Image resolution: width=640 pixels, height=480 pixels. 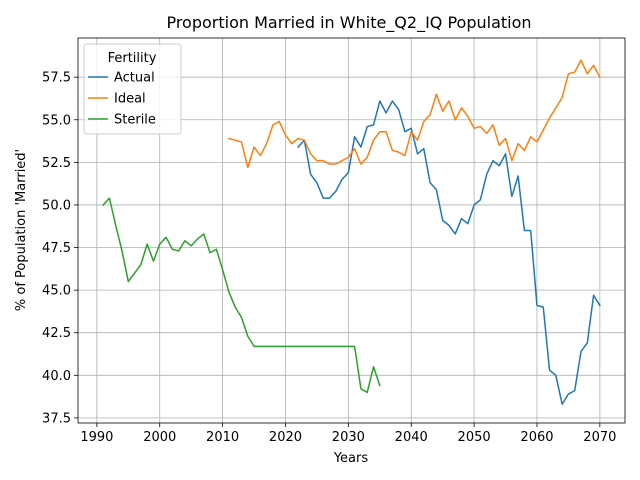 I want to click on y-tick-label: 52.5, so click(x=56, y=163).